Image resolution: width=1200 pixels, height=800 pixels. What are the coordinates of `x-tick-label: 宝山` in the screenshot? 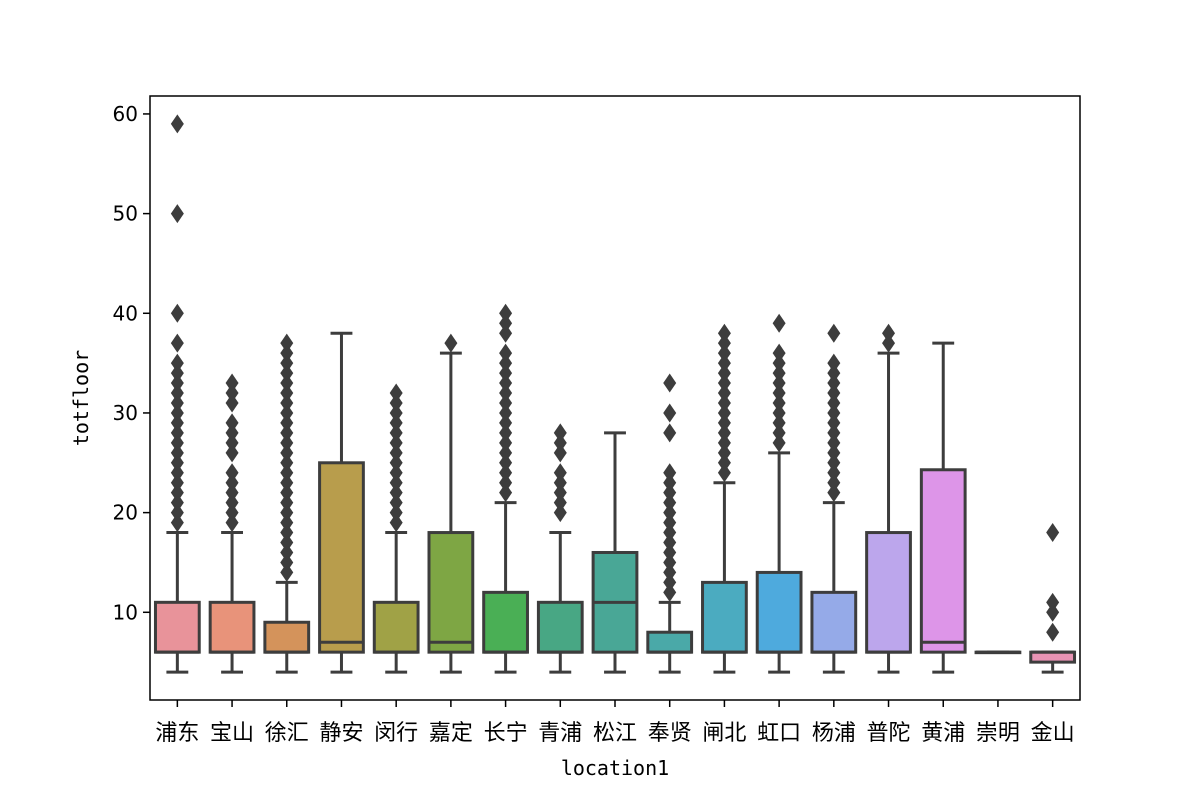 It's located at (232, 733).